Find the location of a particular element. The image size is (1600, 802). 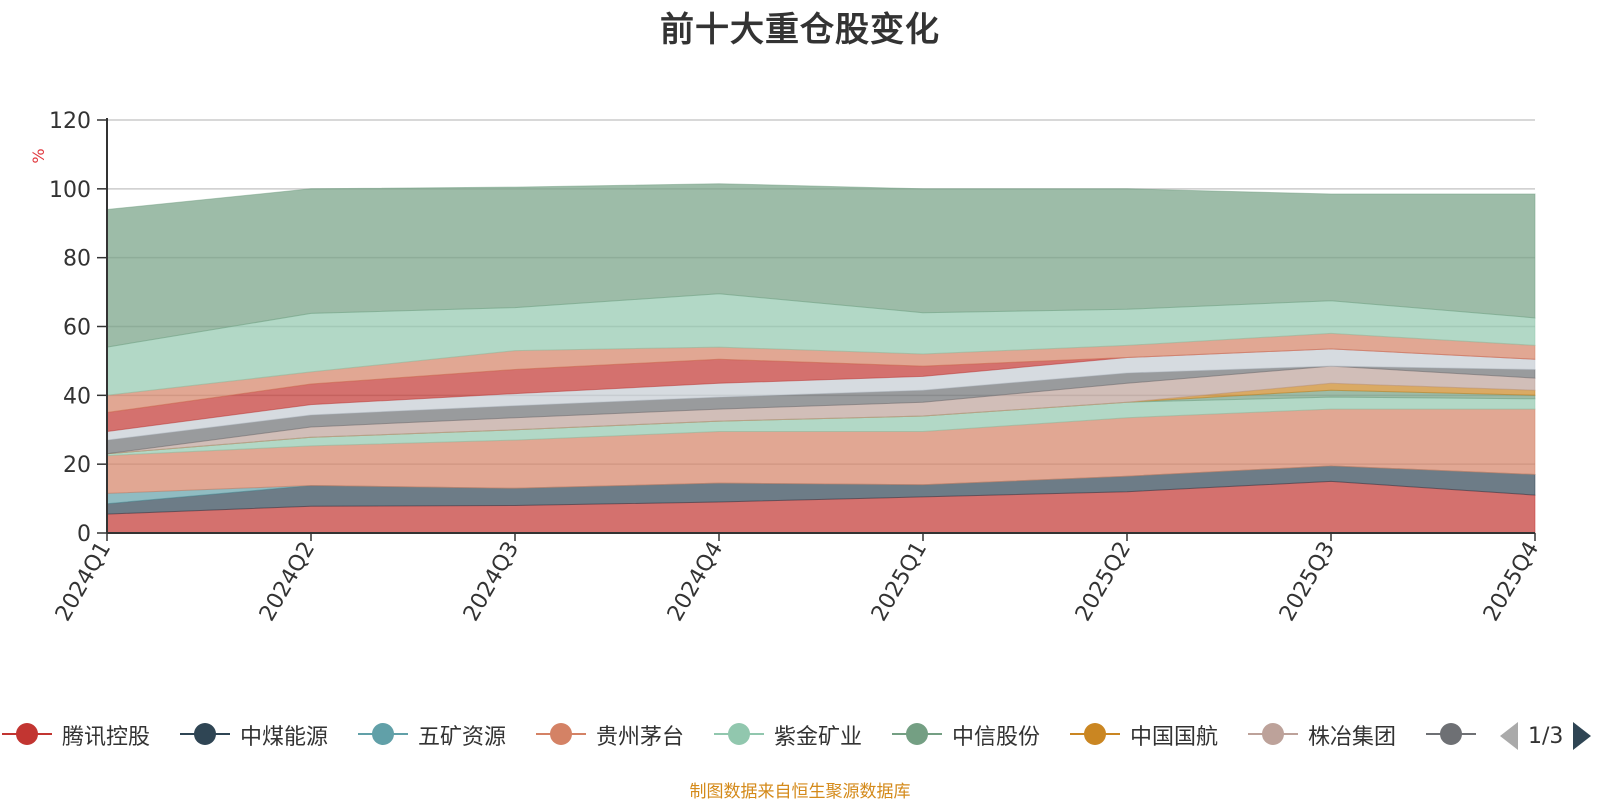

y-tick-label: 60 is located at coordinates (77, 328).